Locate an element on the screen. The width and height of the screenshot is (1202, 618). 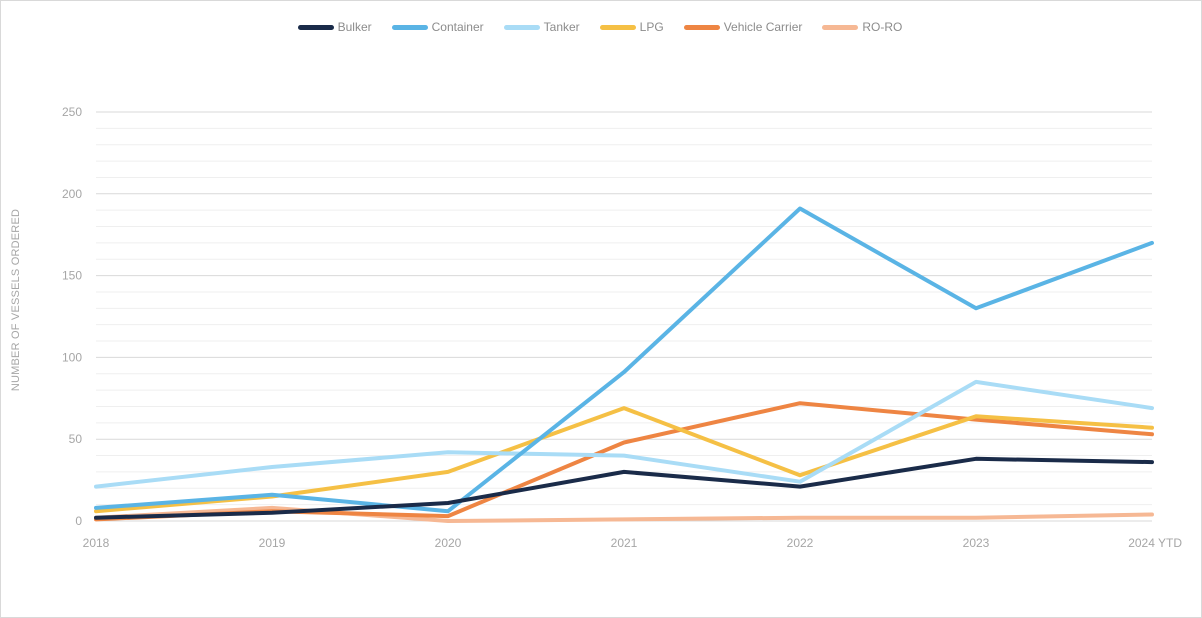
legend-item: LPG is located at coordinates (631, 27).